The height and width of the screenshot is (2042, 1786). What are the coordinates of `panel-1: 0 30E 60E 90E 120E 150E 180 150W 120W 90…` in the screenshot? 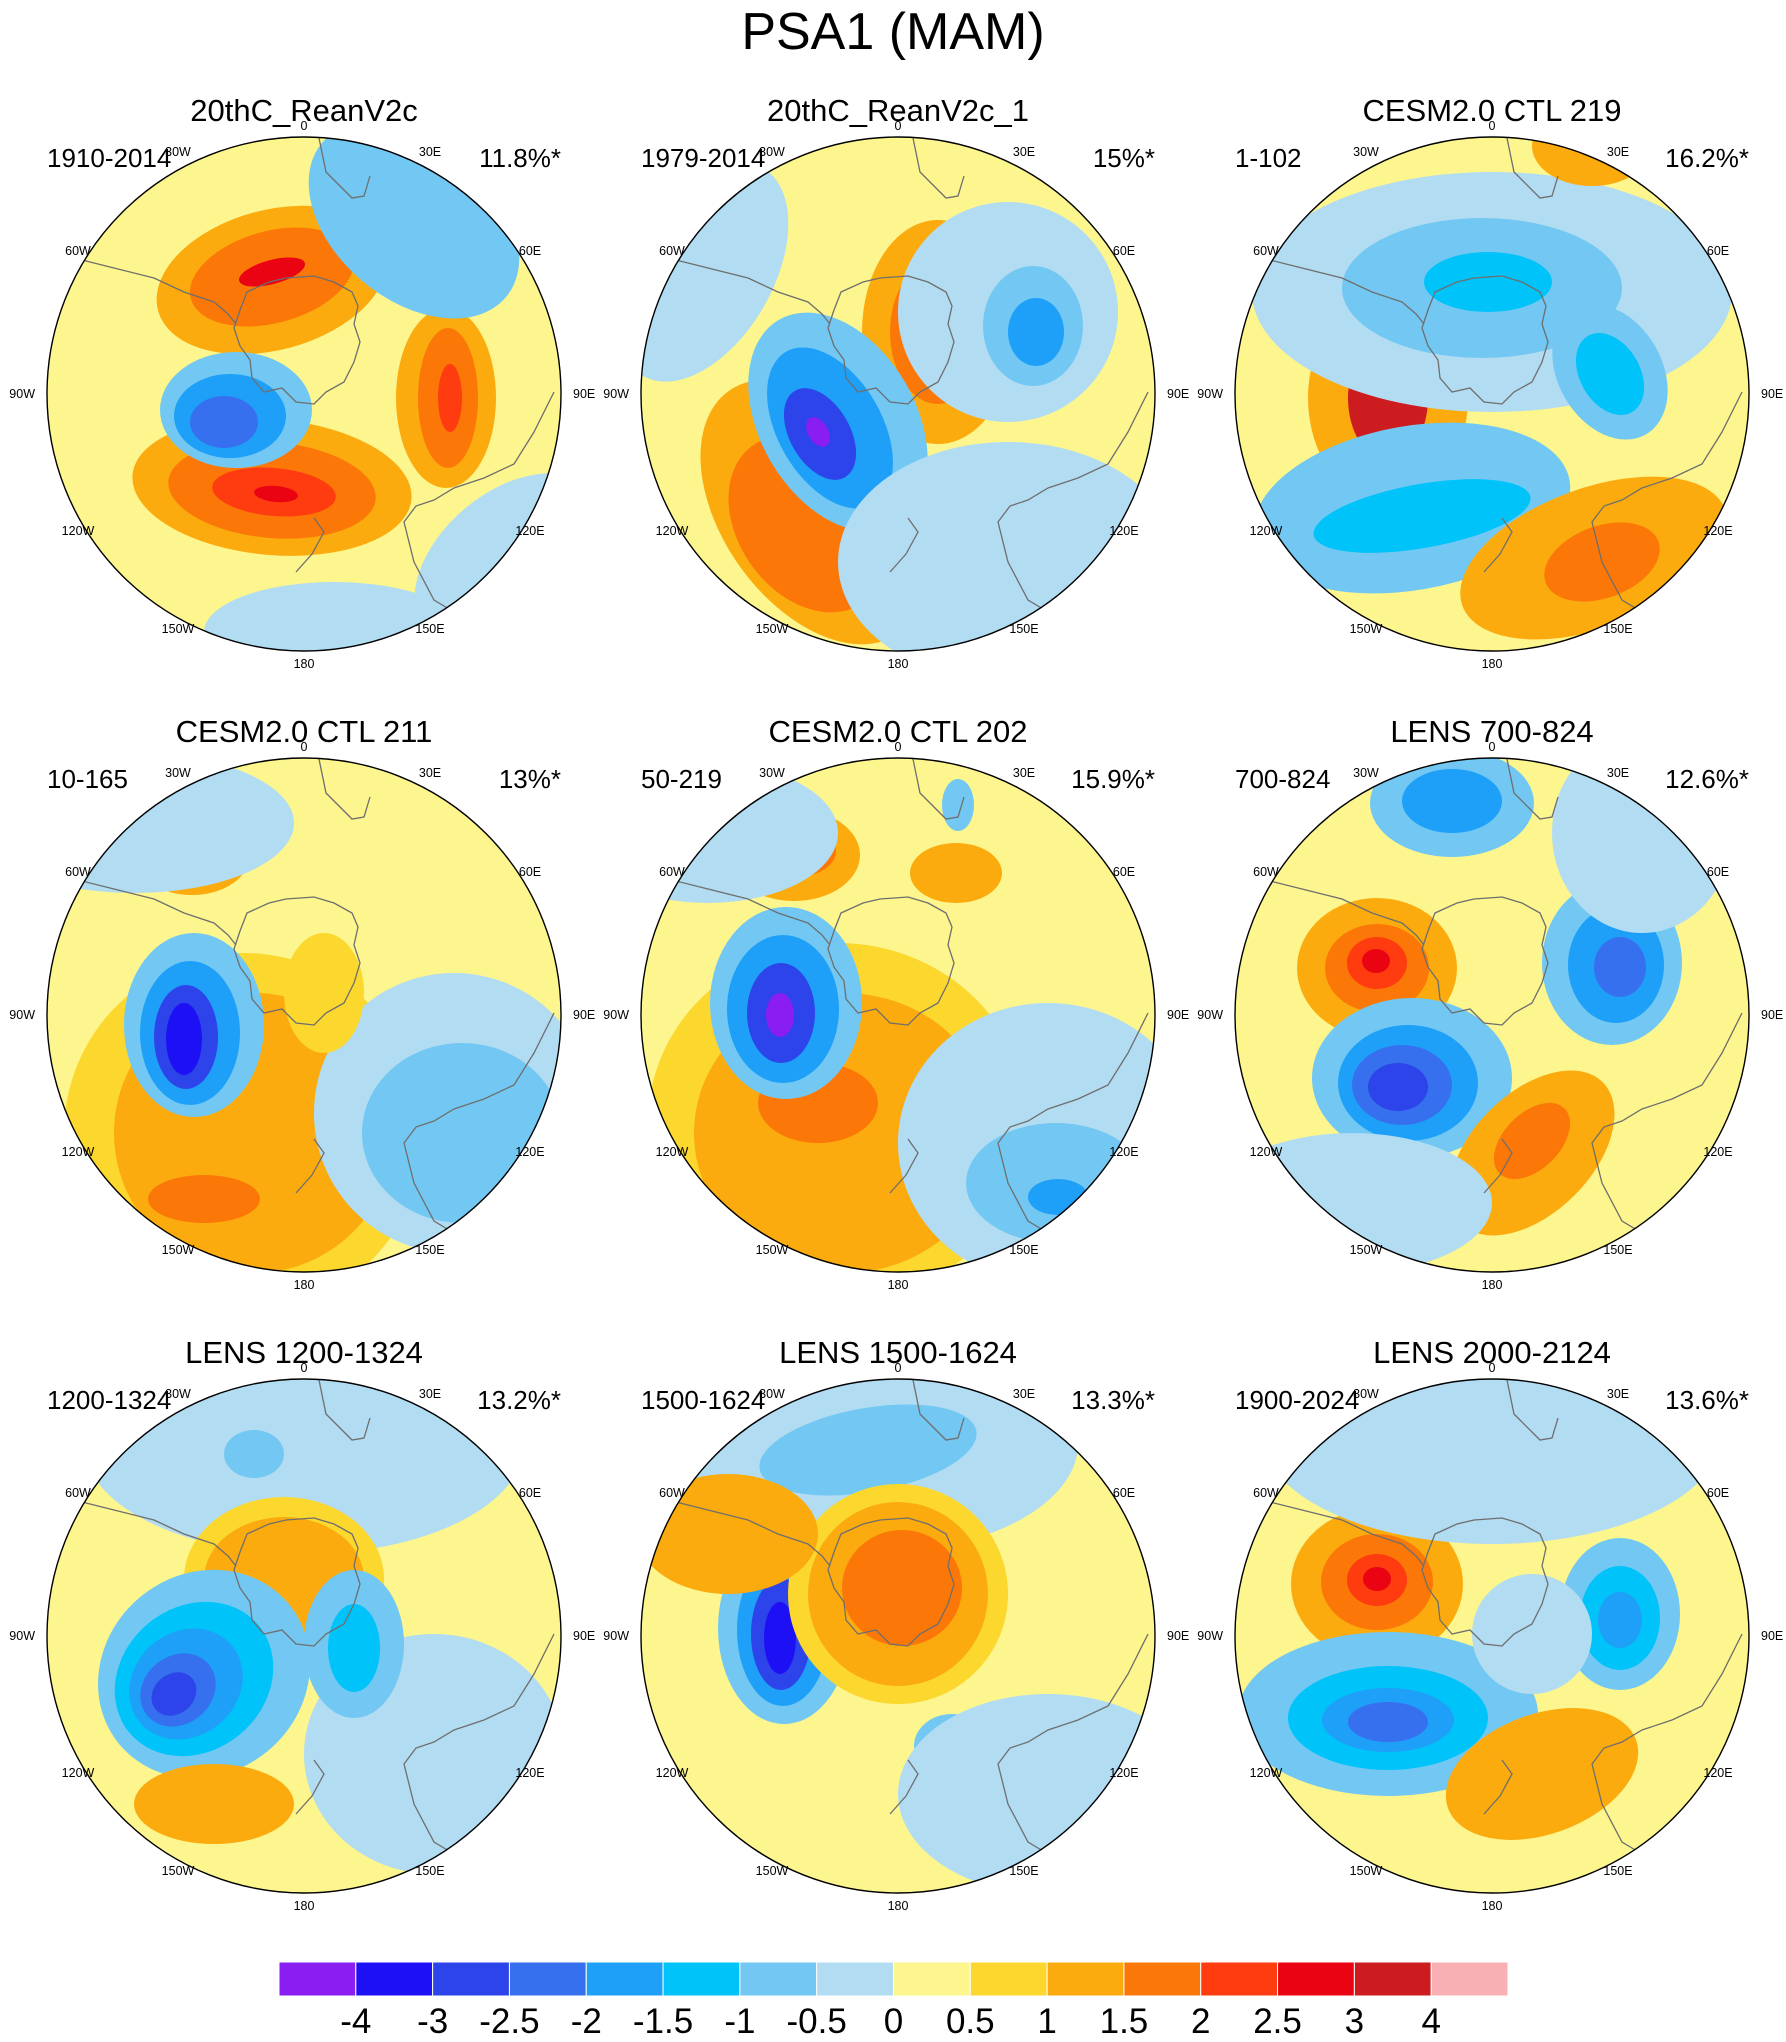 It's located at (302, 392).